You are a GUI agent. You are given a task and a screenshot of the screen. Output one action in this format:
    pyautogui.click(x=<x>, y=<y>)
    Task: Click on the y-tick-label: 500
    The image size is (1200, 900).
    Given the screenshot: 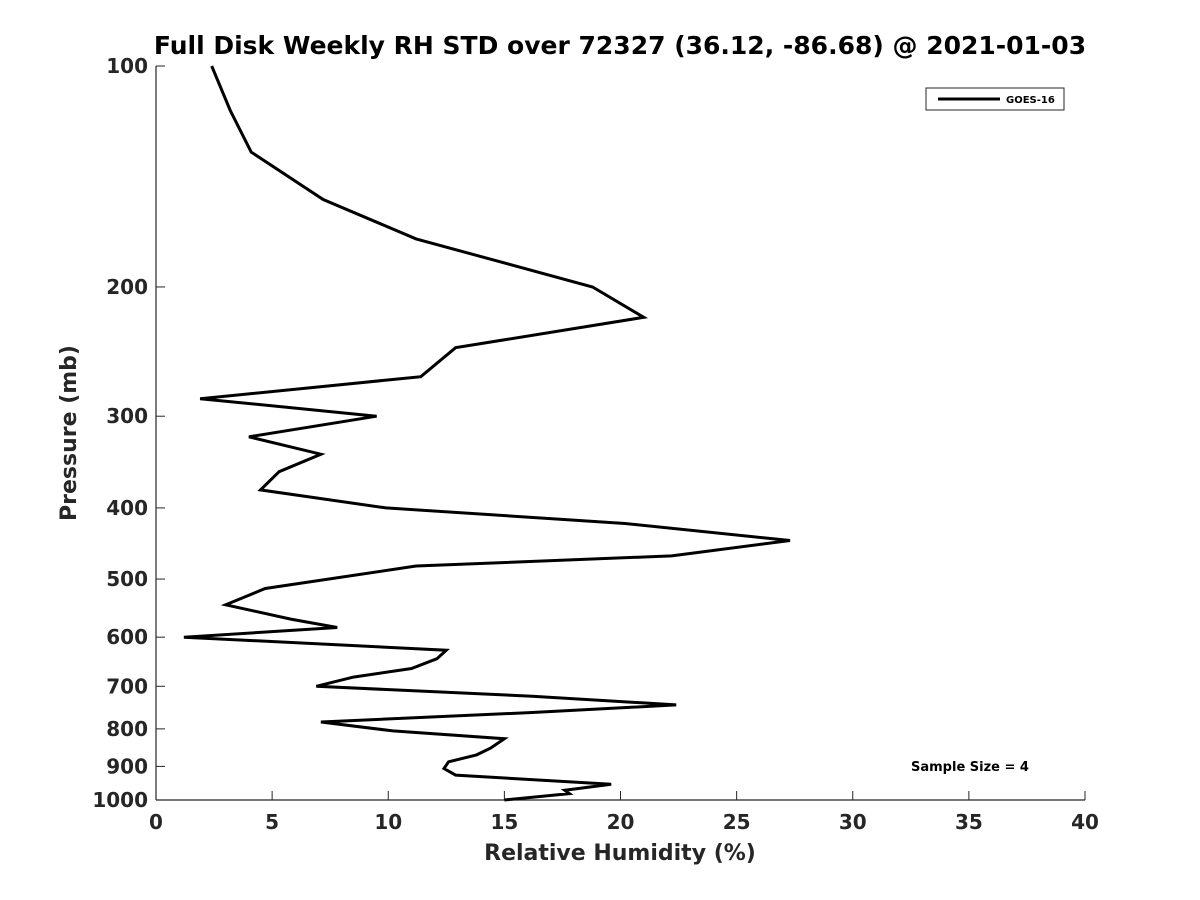 What is the action you would take?
    pyautogui.click(x=127, y=579)
    